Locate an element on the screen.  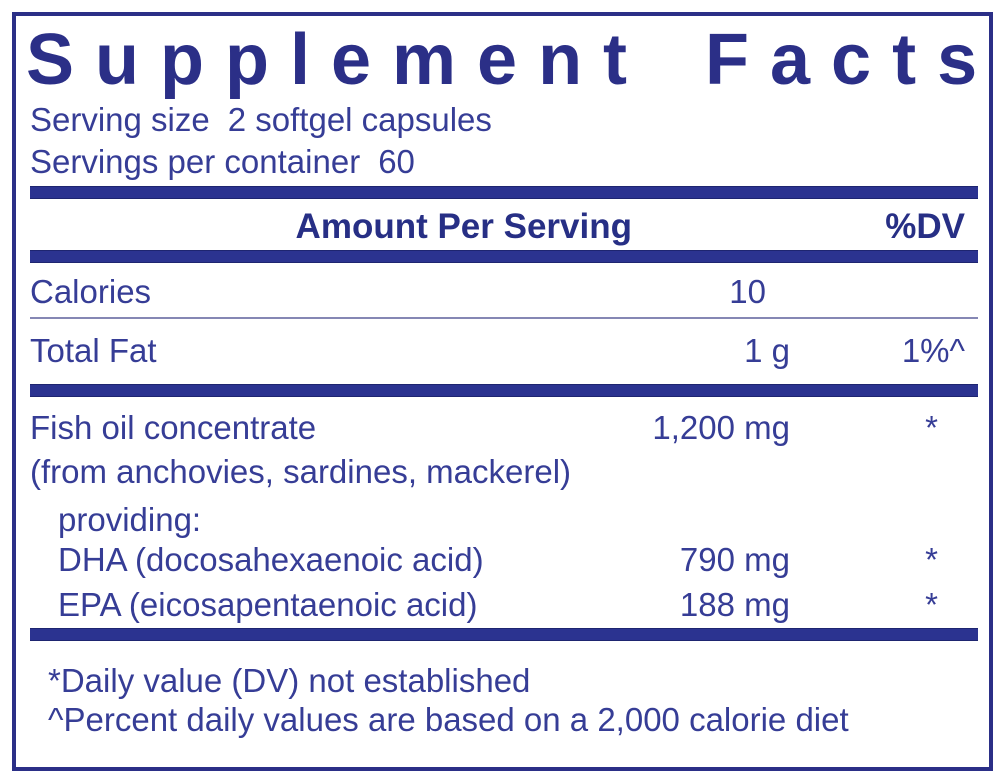
epa-amount: 188 mg is located at coordinates (734, 604).